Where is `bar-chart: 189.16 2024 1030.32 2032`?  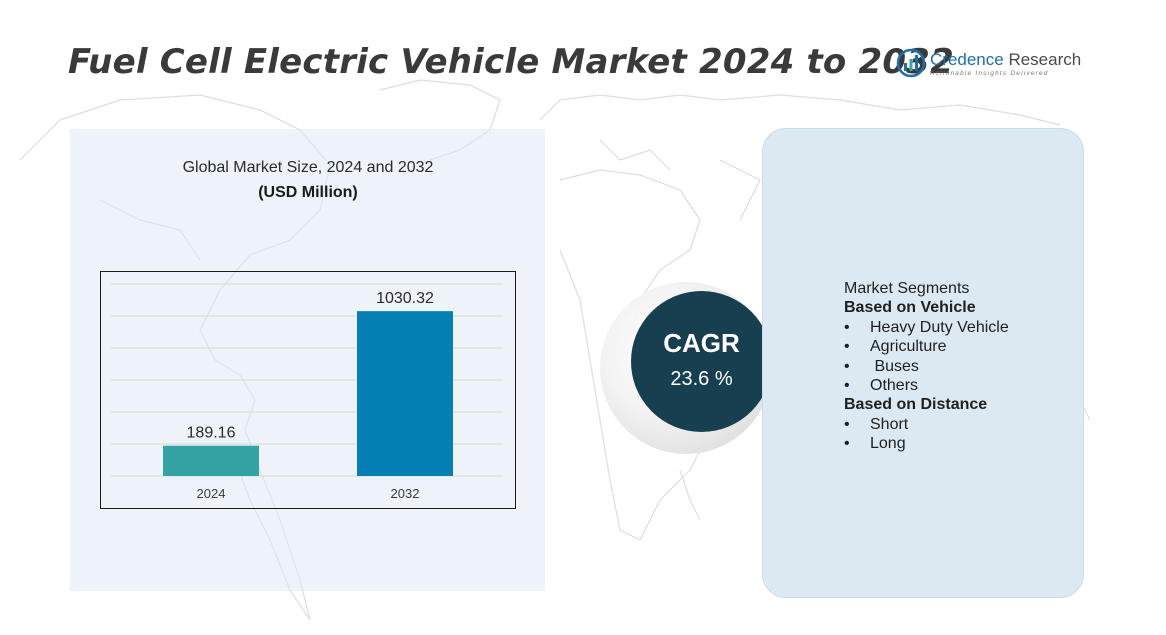
bar-chart: 189.16 2024 1030.32 2032 is located at coordinates (308, 390).